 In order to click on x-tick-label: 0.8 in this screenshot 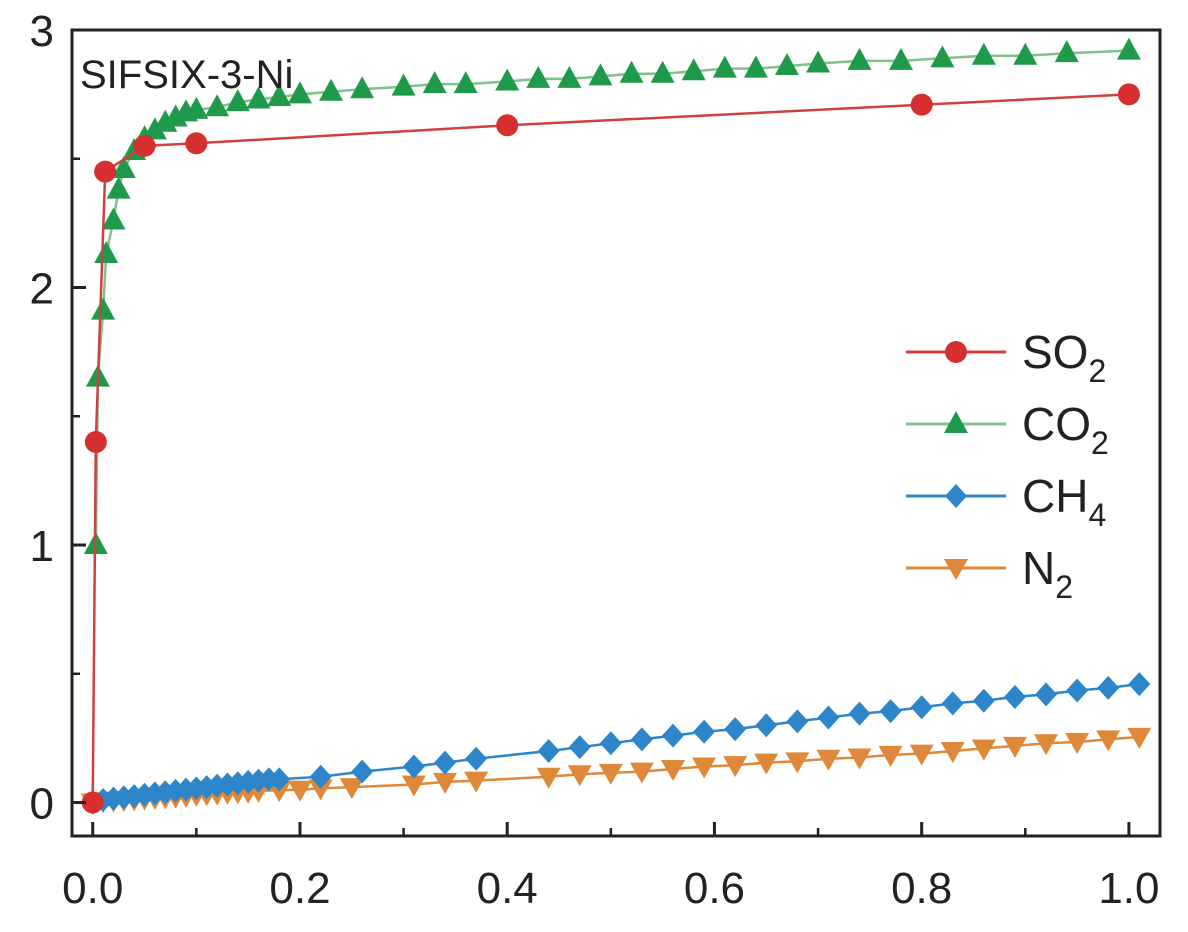, I will do `click(921, 888)`.